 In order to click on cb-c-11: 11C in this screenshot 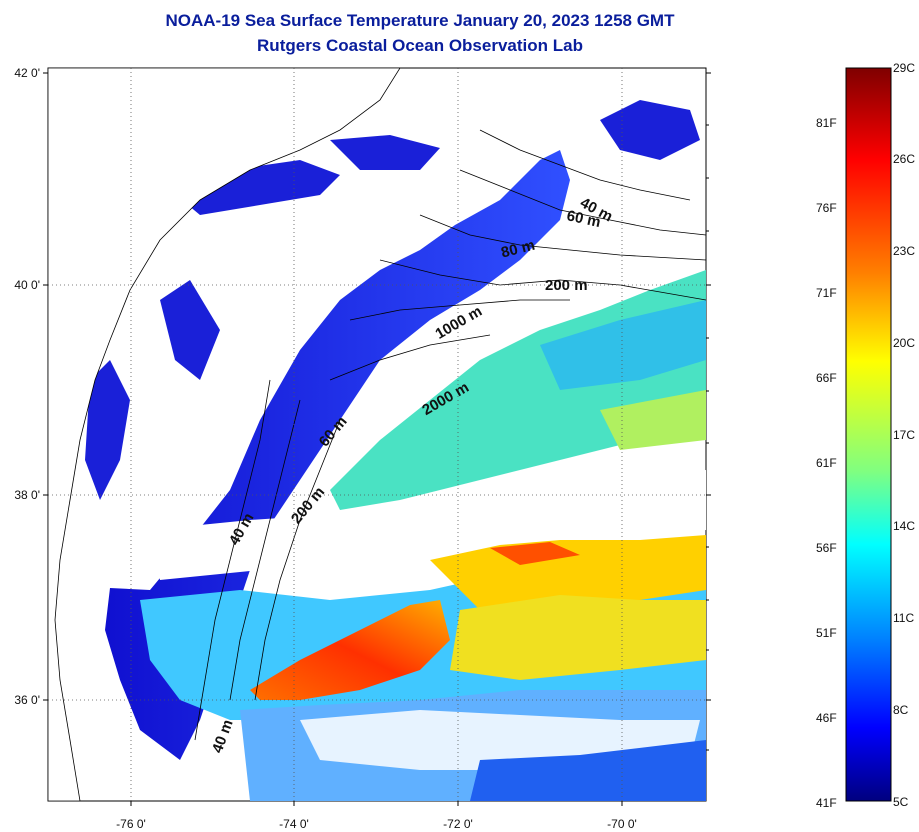, I will do `click(904, 618)`.